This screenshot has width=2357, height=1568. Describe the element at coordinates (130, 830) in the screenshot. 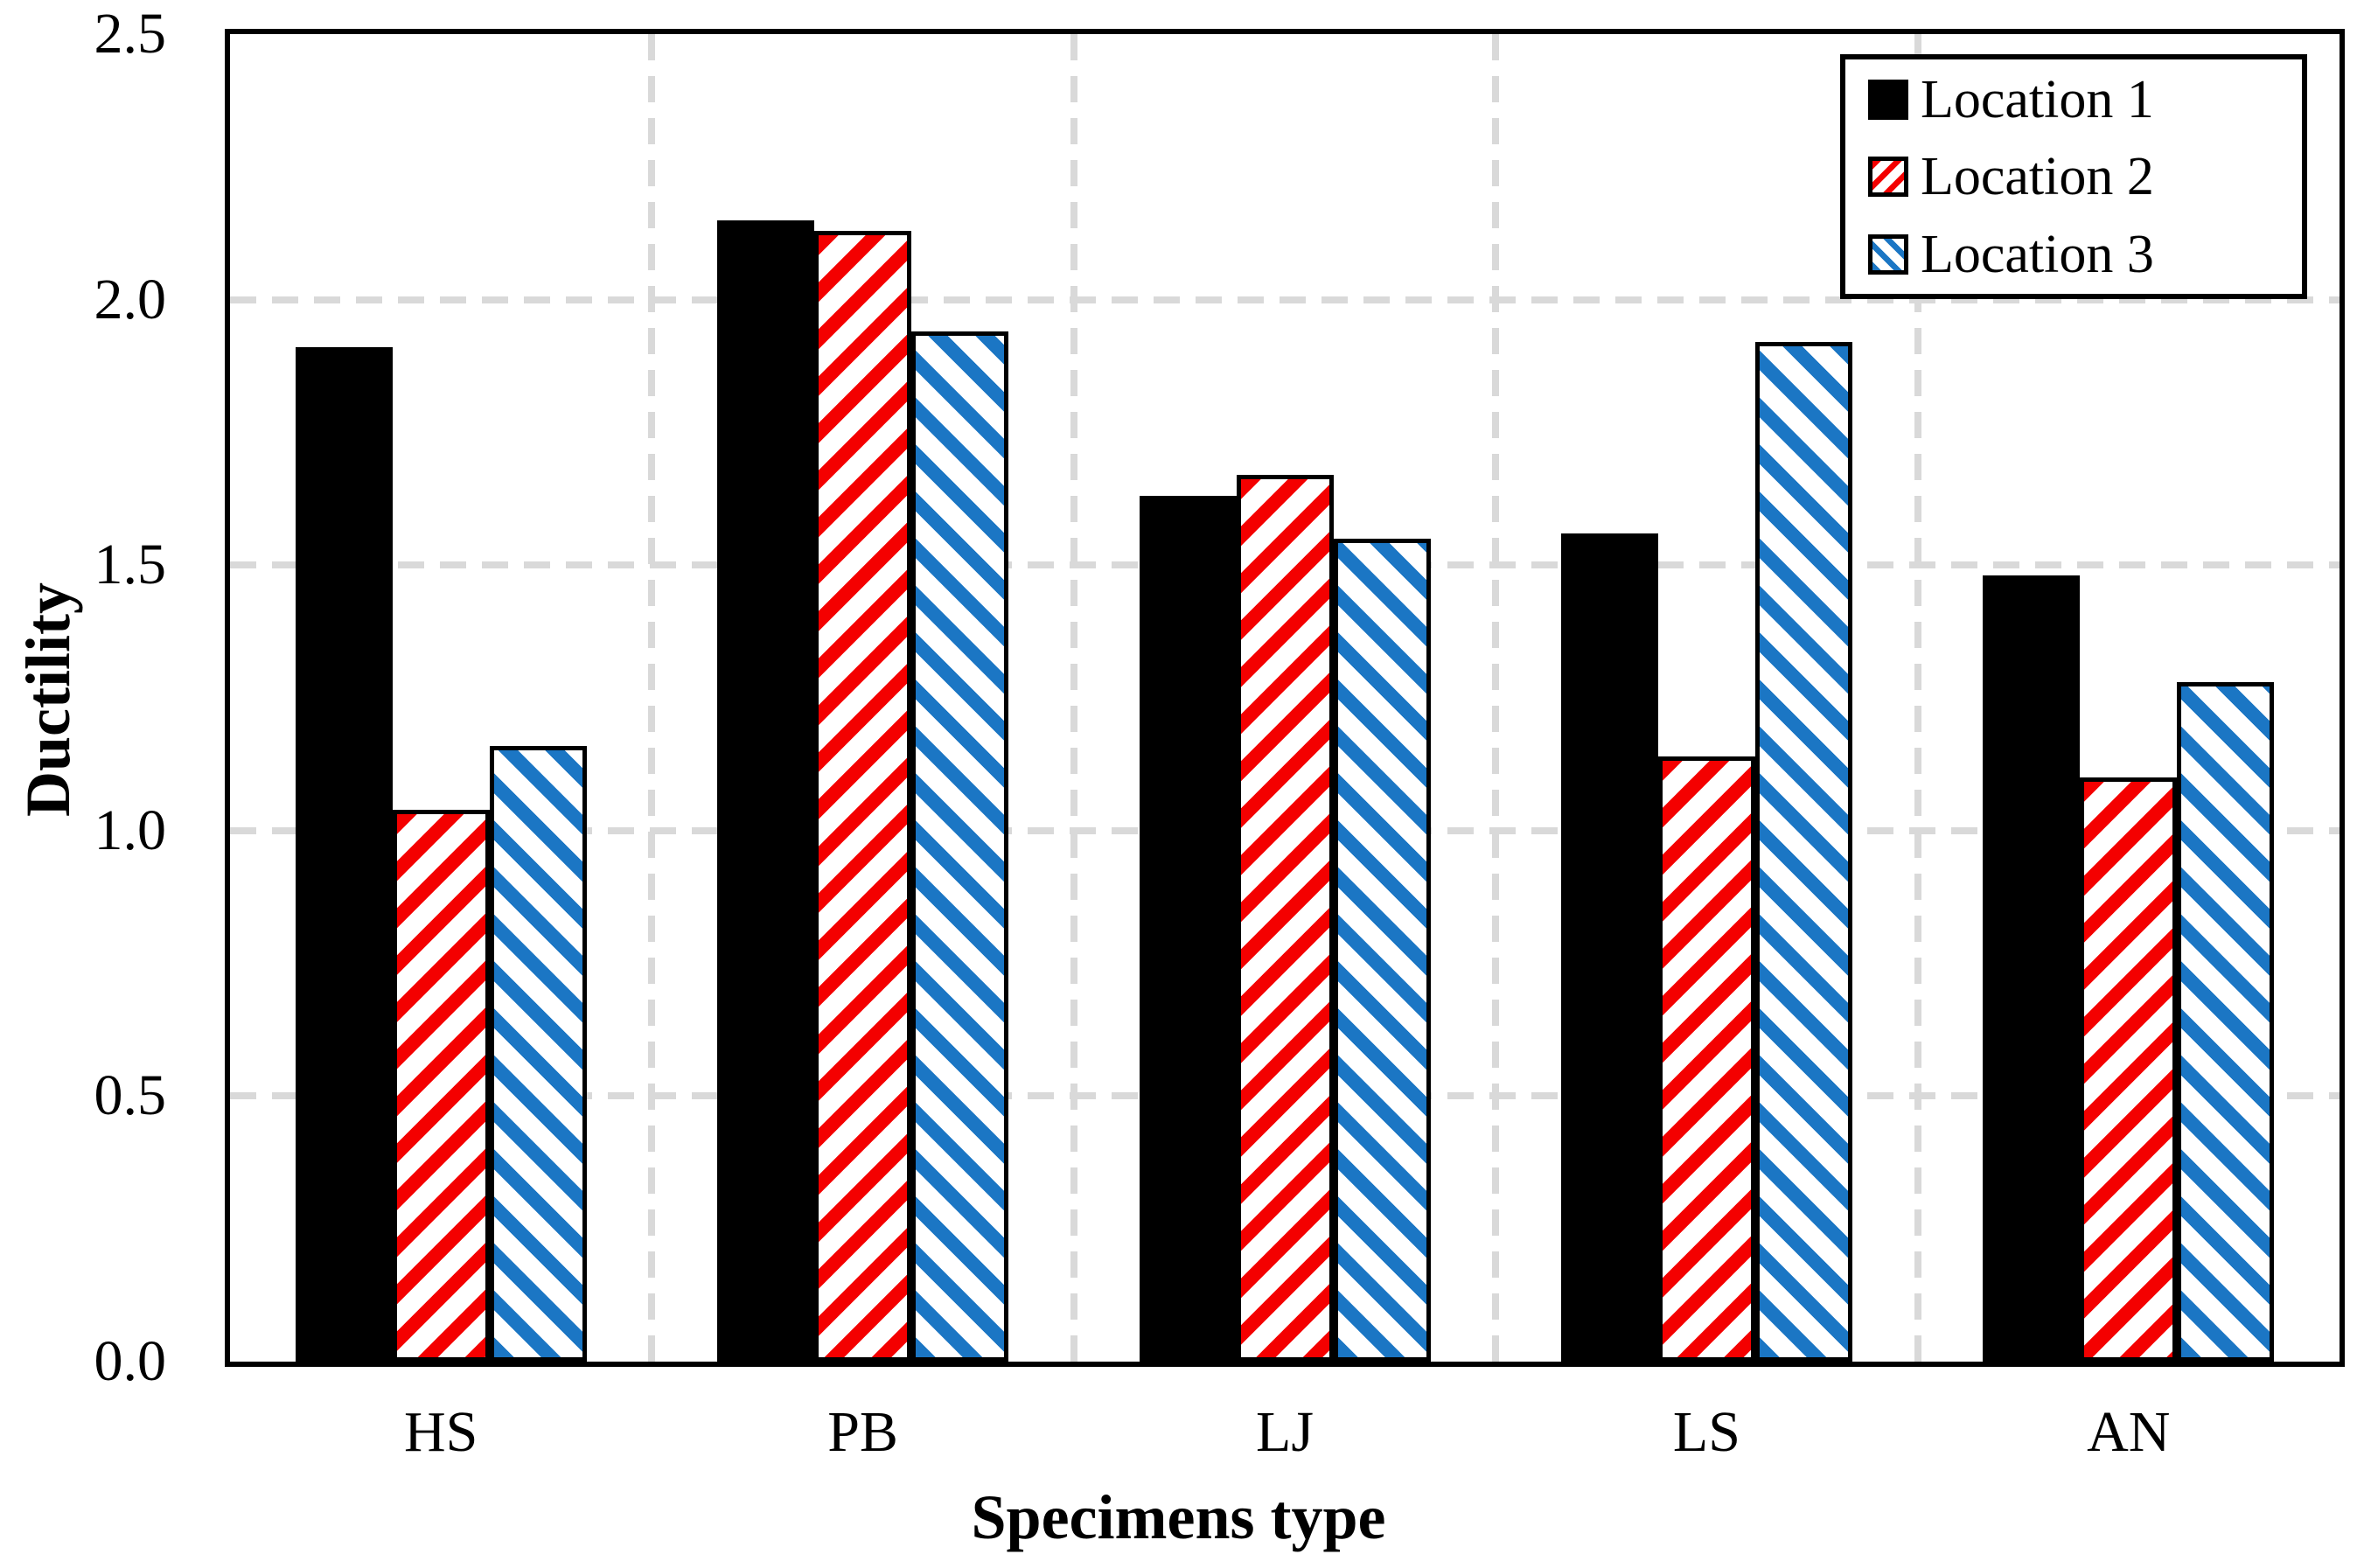

I see `y-tick-label: 1.0` at that location.